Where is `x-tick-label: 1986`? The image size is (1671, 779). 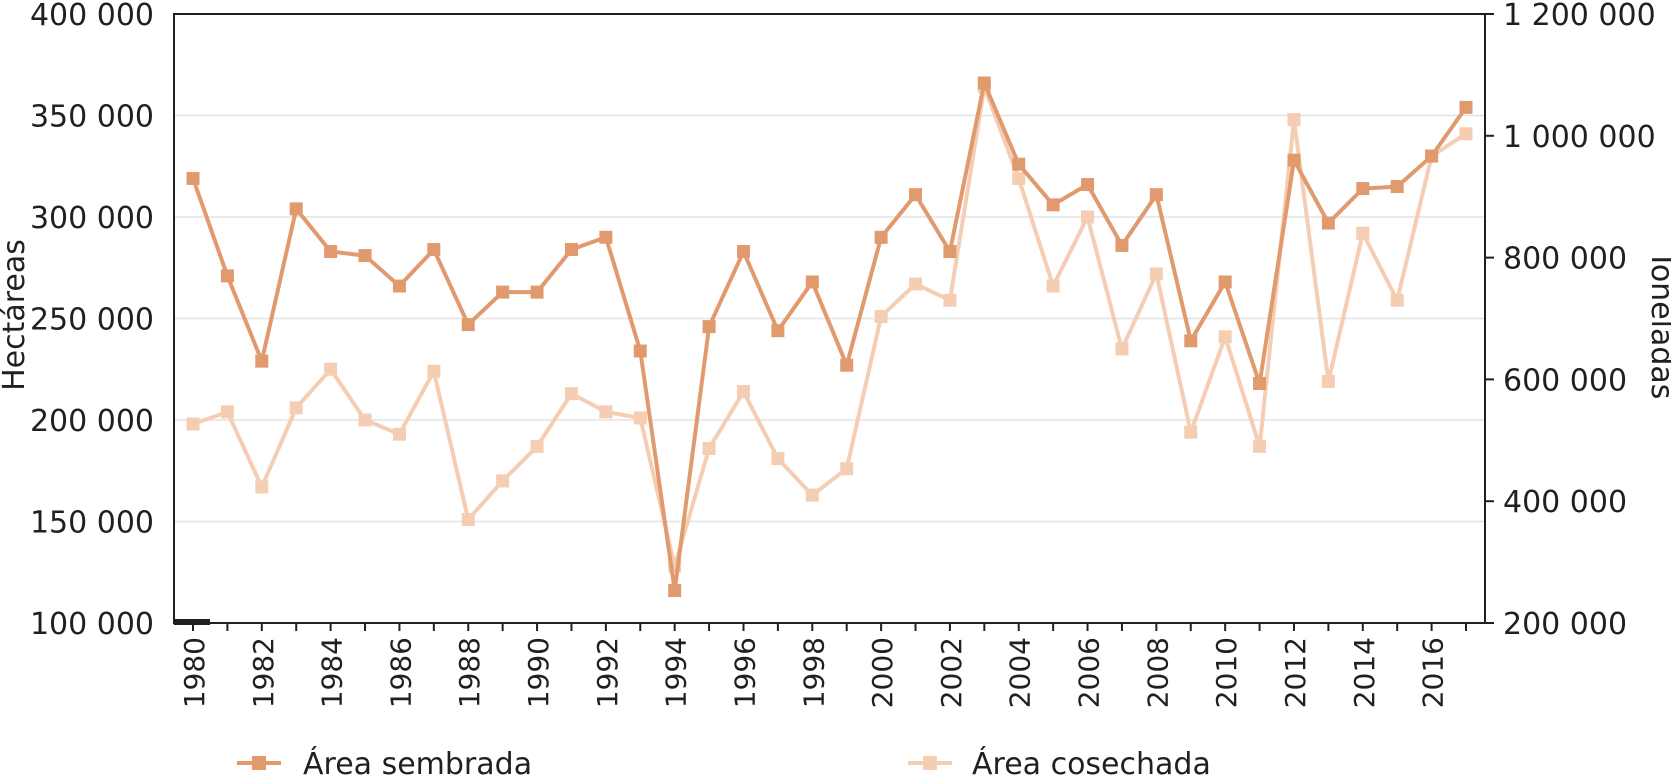
x-tick-label: 1986 is located at coordinates (400, 672).